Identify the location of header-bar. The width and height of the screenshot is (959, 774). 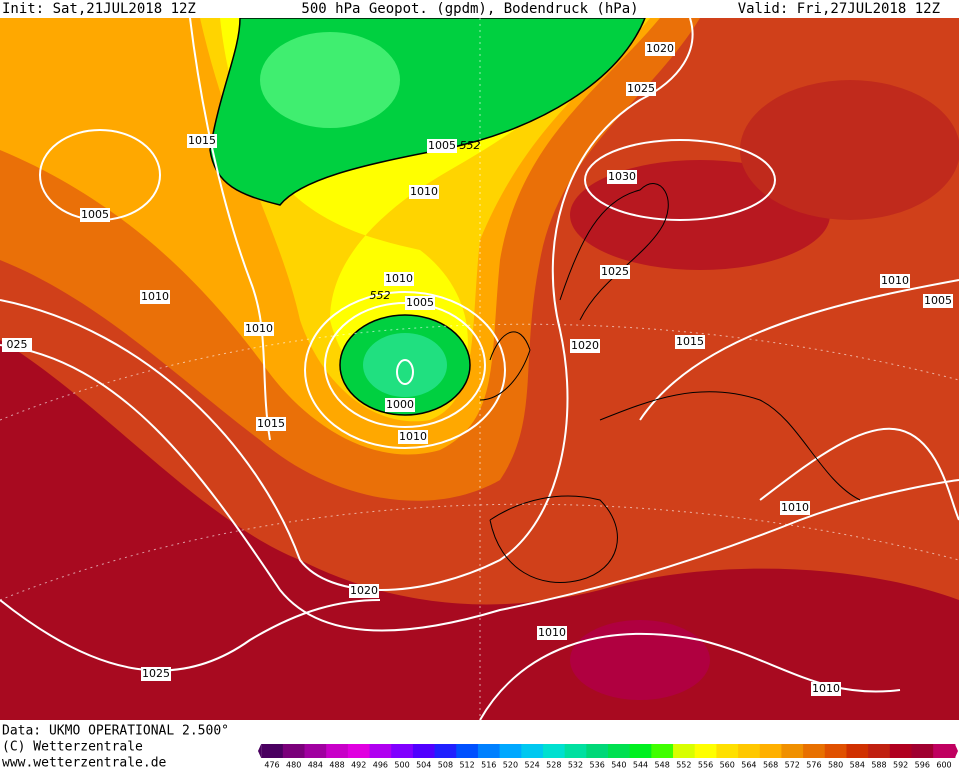
(479, 9).